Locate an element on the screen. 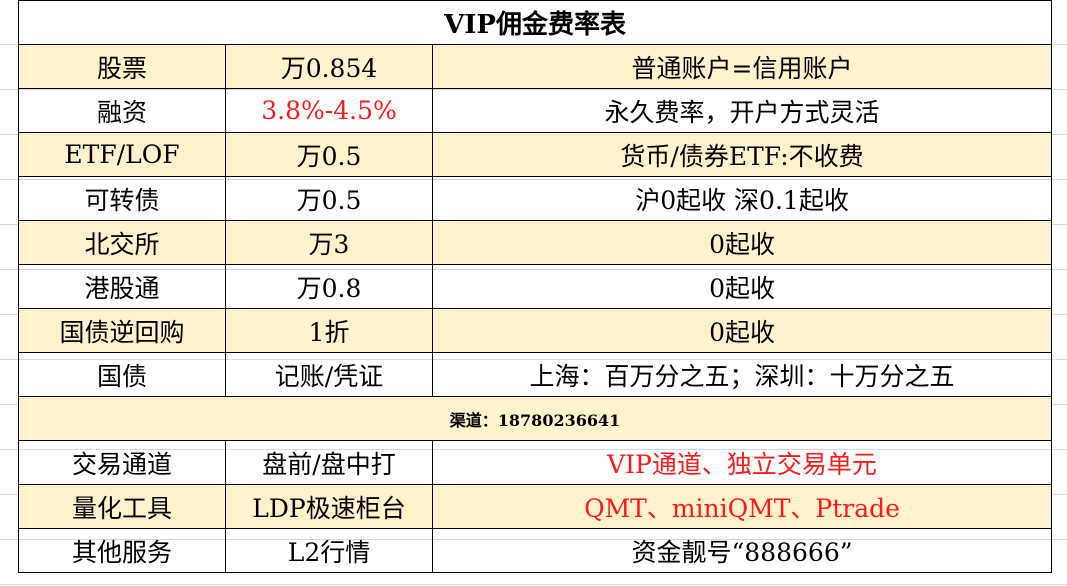 Image resolution: width=1067 pixels, height=586 pixels. service-value: 盘前/盘中打 is located at coordinates (329, 462).